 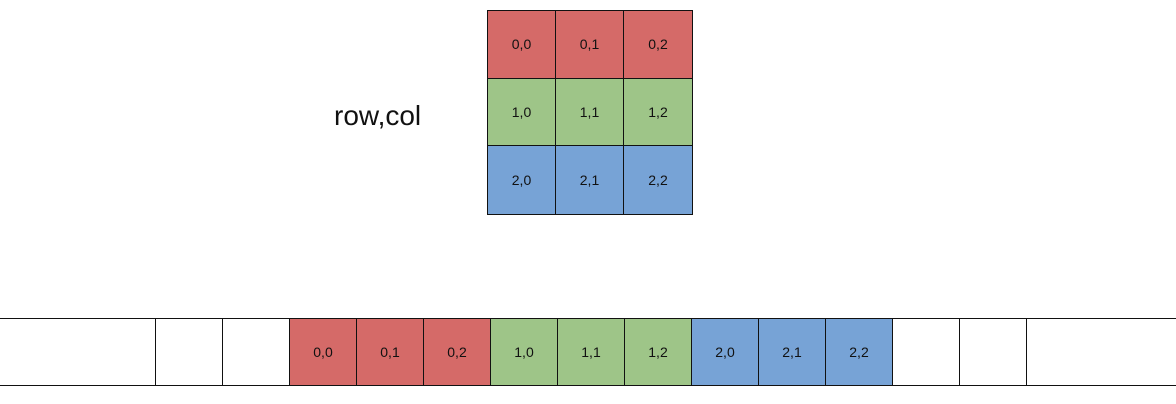 What do you see at coordinates (658, 45) in the screenshot?
I see `matrix-cell: 0,2` at bounding box center [658, 45].